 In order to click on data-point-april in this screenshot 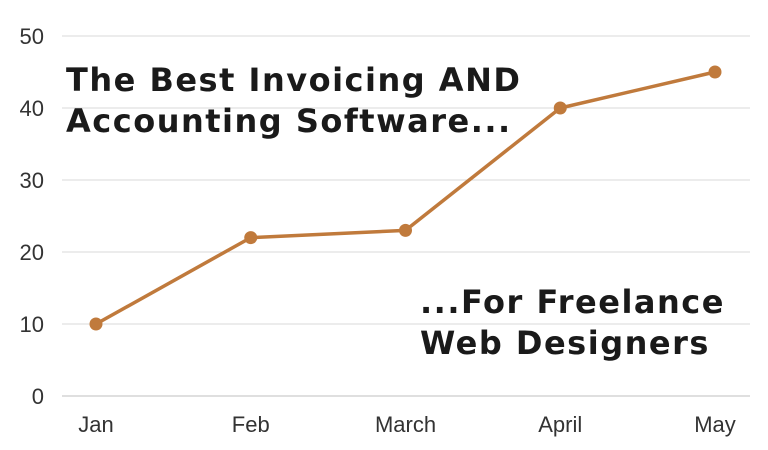, I will do `click(560, 108)`.